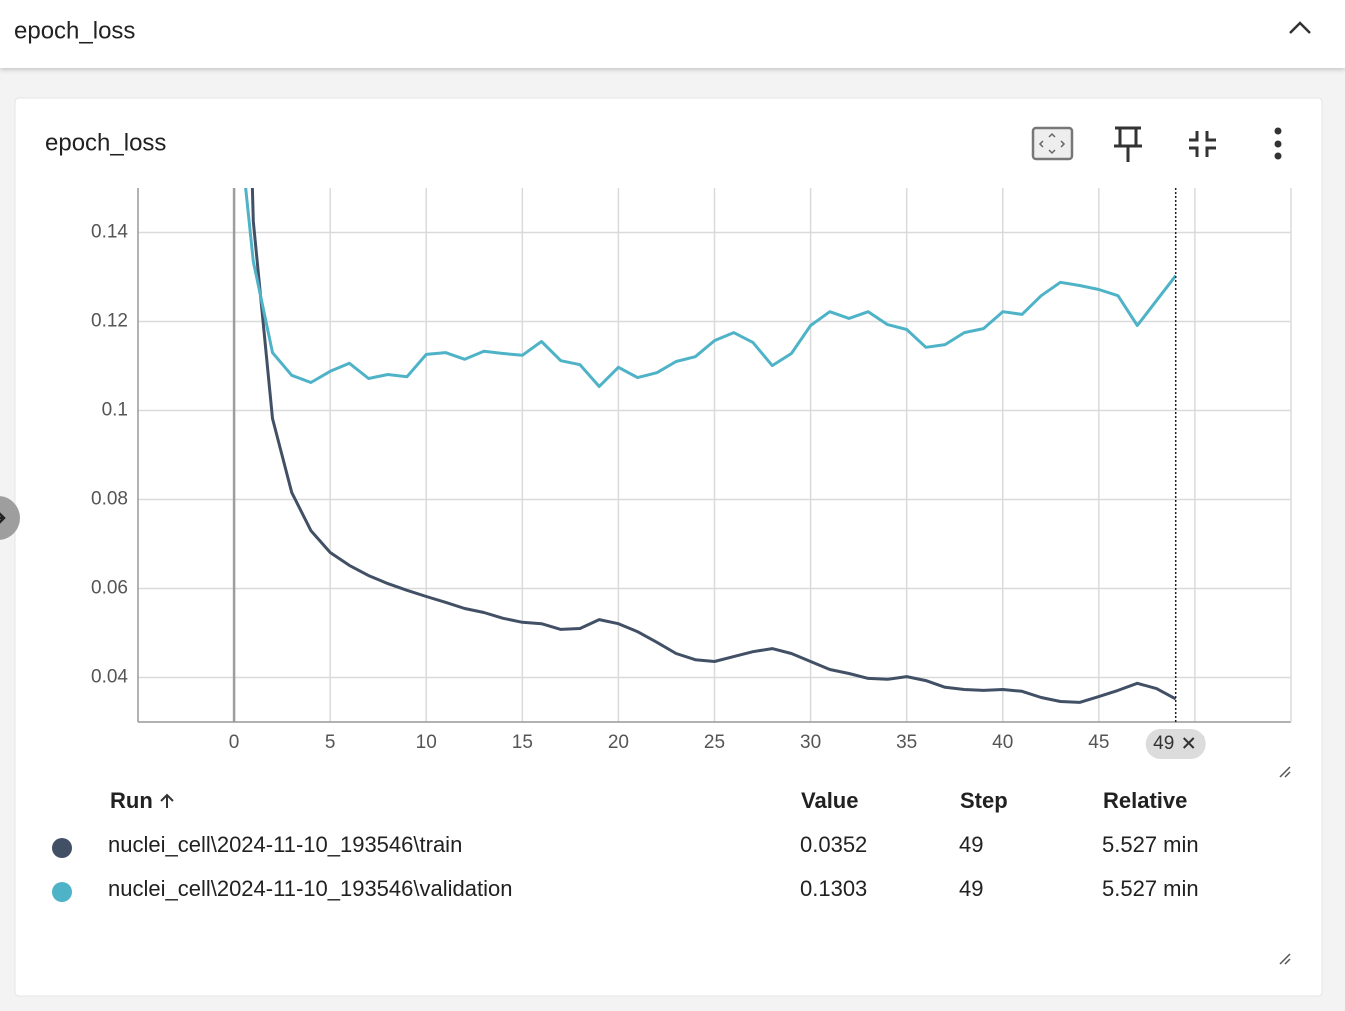  Describe the element at coordinates (906, 742) in the screenshot. I see `x-tick-label: 35` at that location.